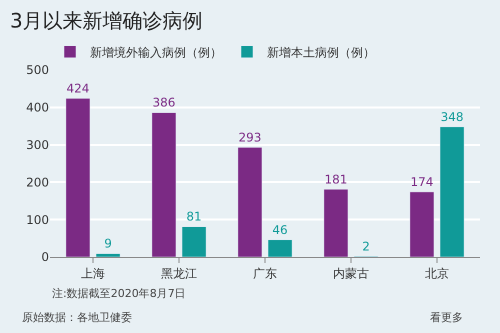 Image resolution: width=500 pixels, height=333 pixels. Describe the element at coordinates (37, 145) in the screenshot. I see `y-tick-label: 300` at that location.